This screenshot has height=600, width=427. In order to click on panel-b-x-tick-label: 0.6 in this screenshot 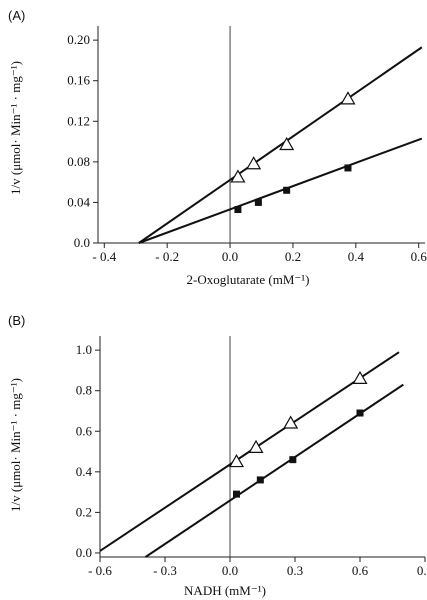, I will do `click(360, 570)`.